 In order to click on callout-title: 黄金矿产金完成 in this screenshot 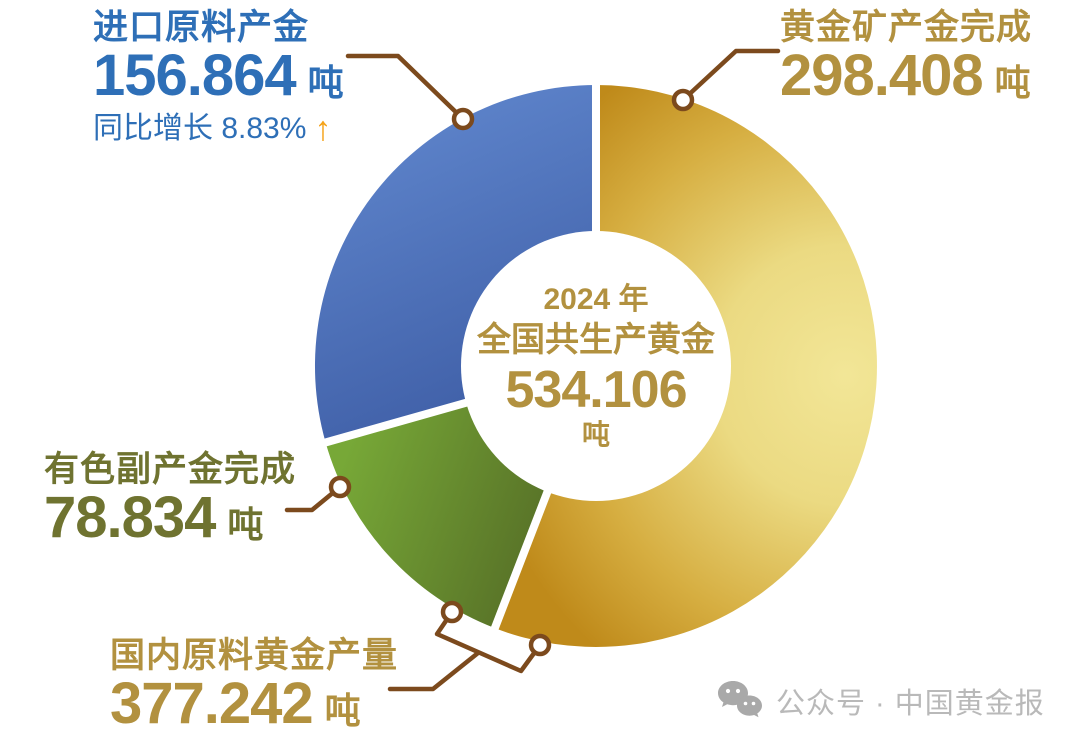, I will do `click(906, 27)`.